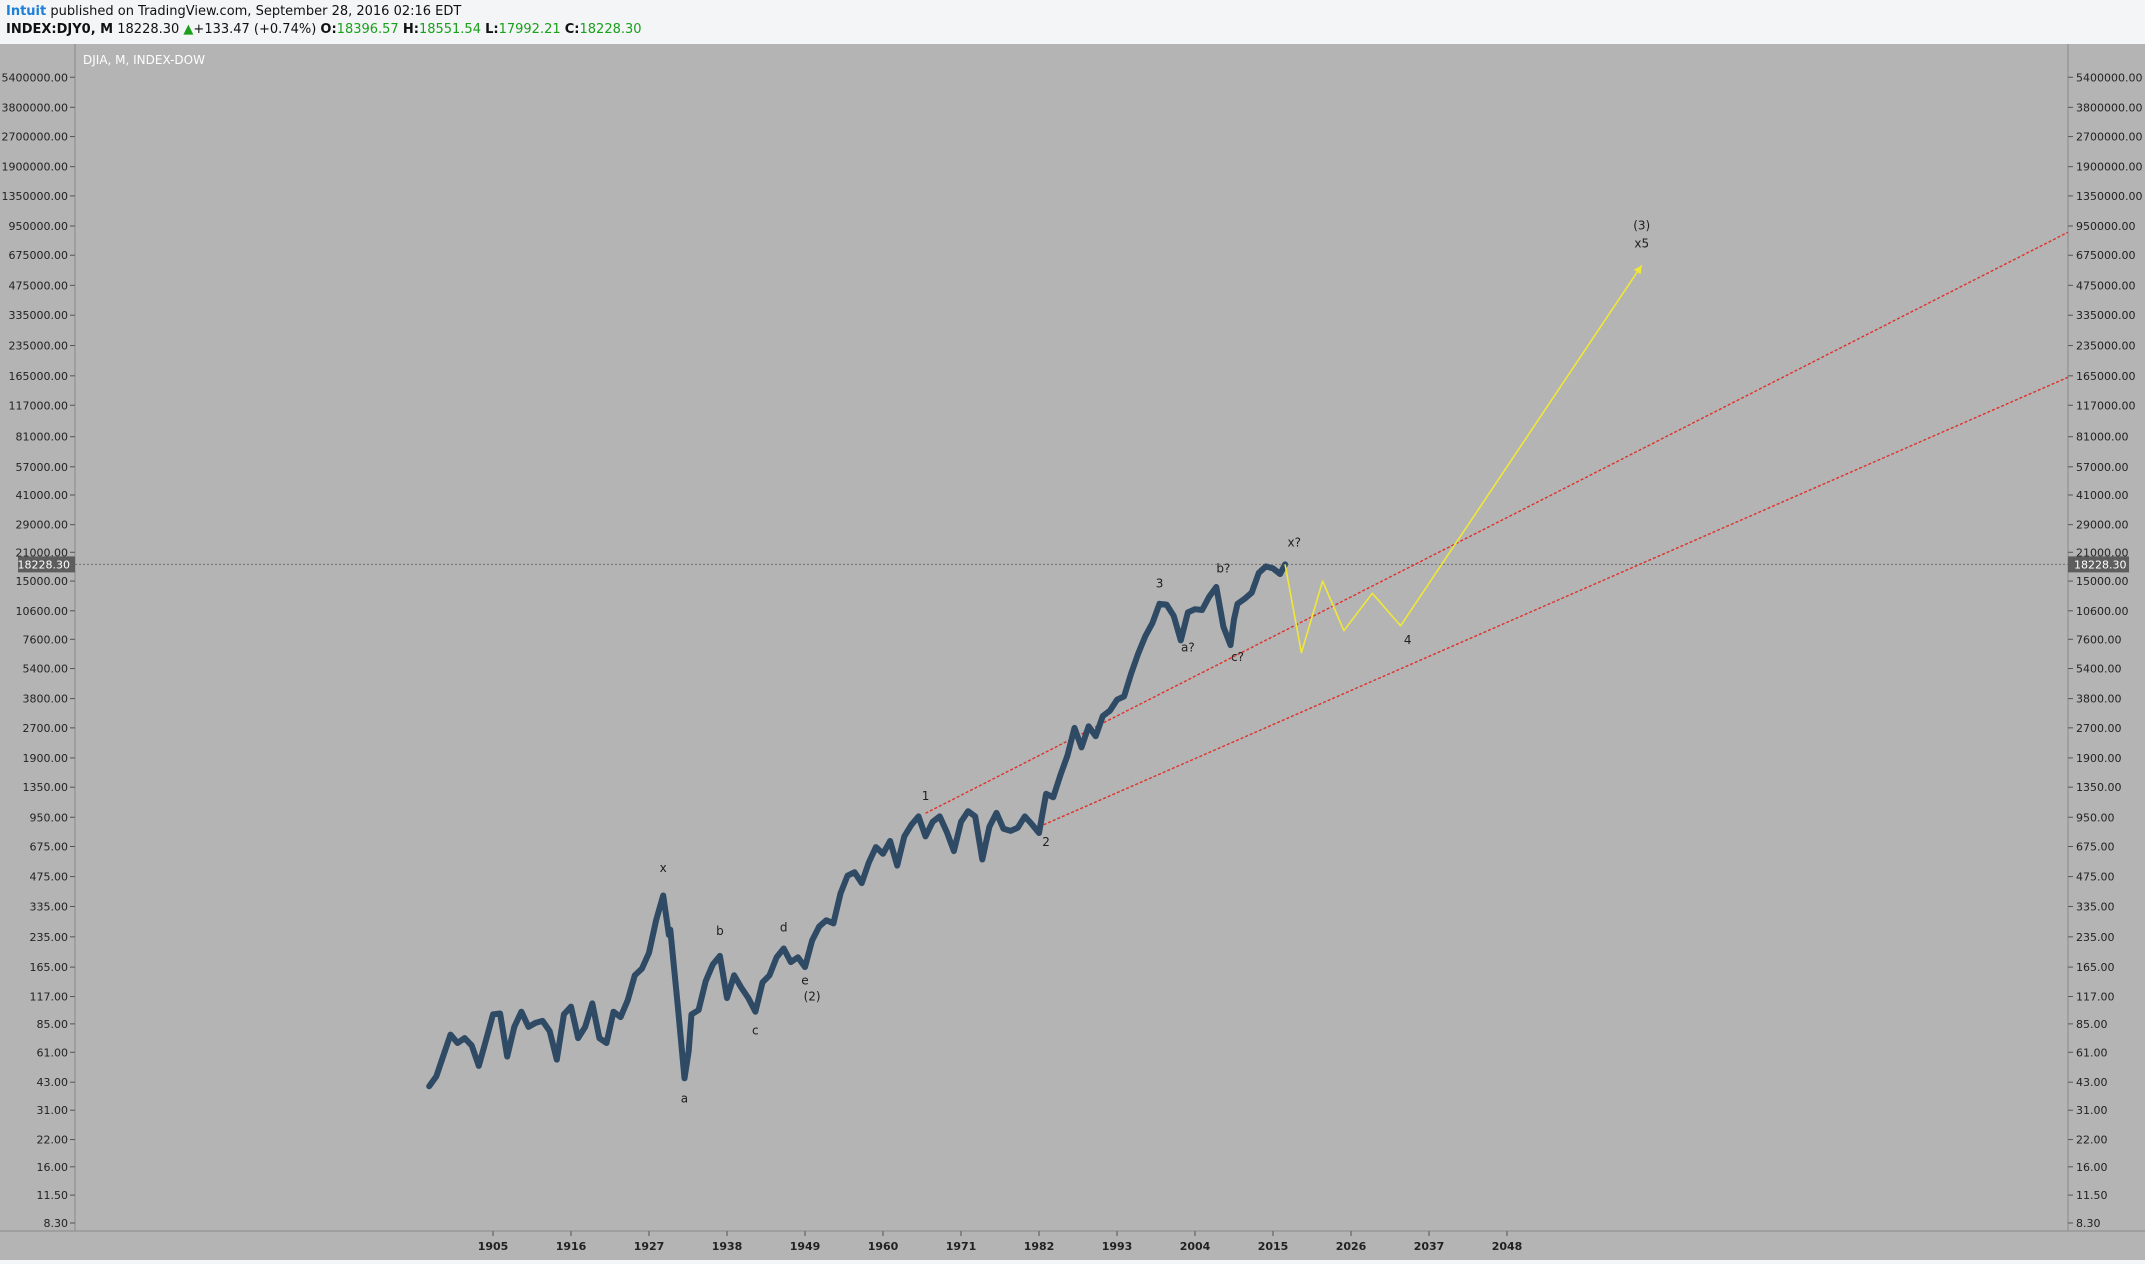 This screenshot has height=1264, width=2145. Describe the element at coordinates (42, 581) in the screenshot. I see `left-axis-tick-label: 15000.00` at that location.